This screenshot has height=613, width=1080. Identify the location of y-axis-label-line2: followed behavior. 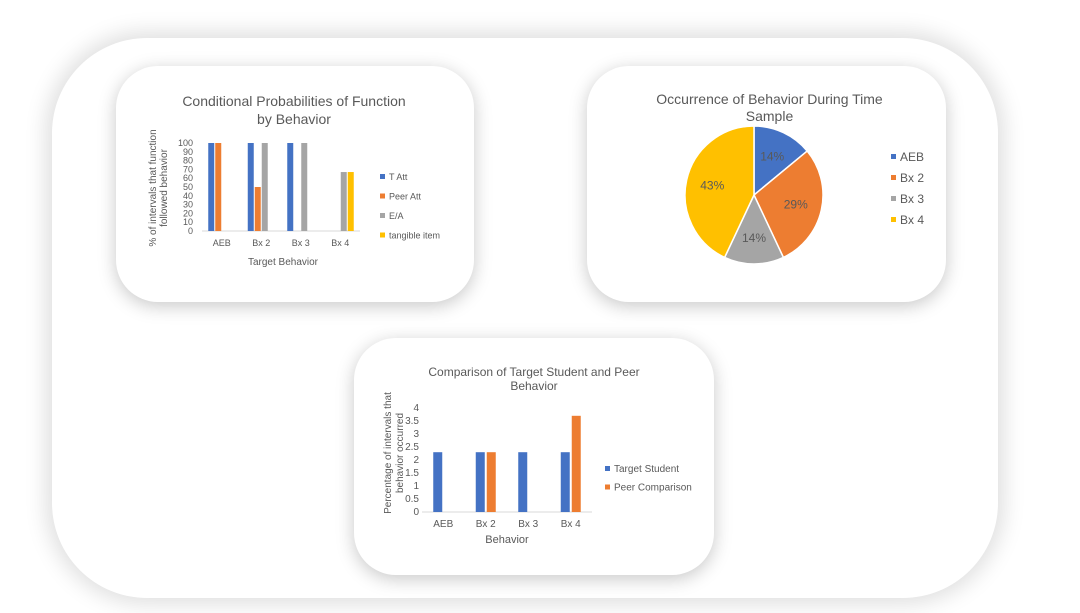
(164, 187).